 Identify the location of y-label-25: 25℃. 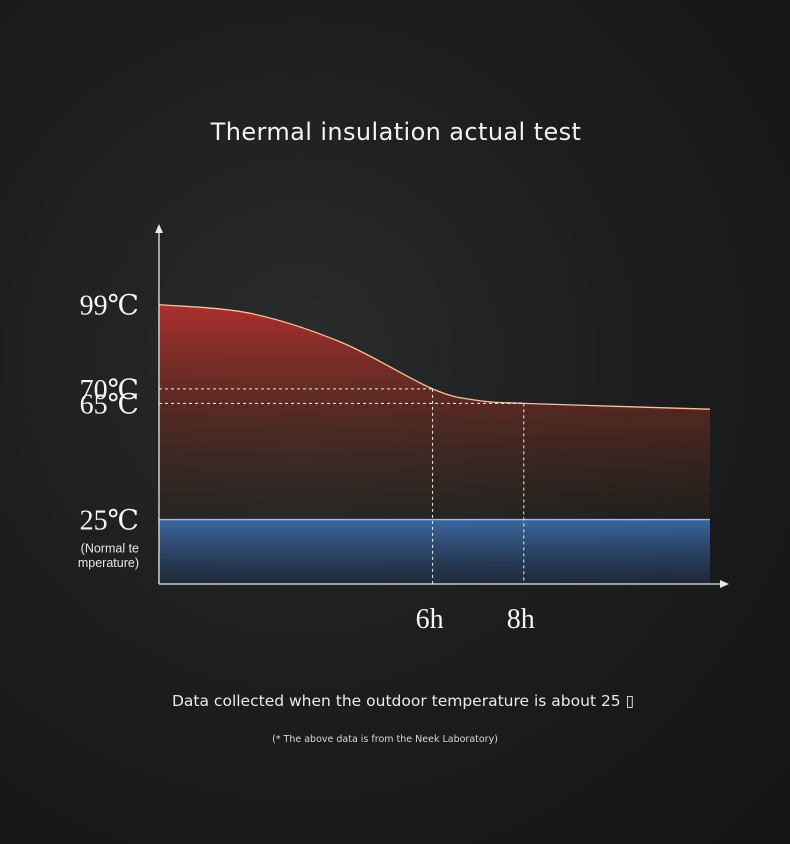
(109, 521).